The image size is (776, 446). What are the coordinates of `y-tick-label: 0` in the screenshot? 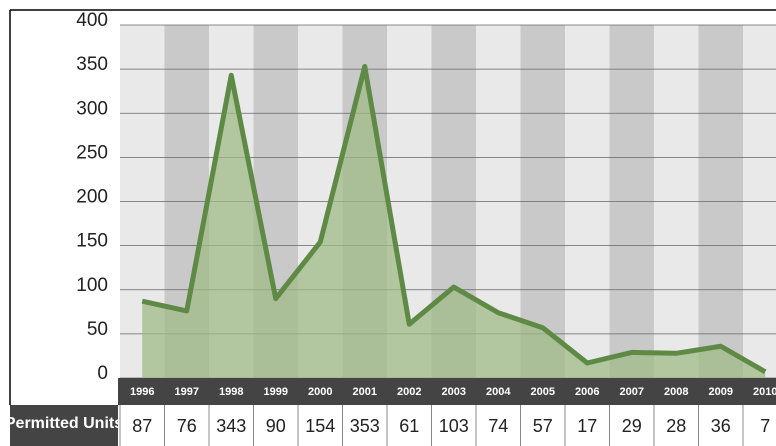 It's located at (102, 373).